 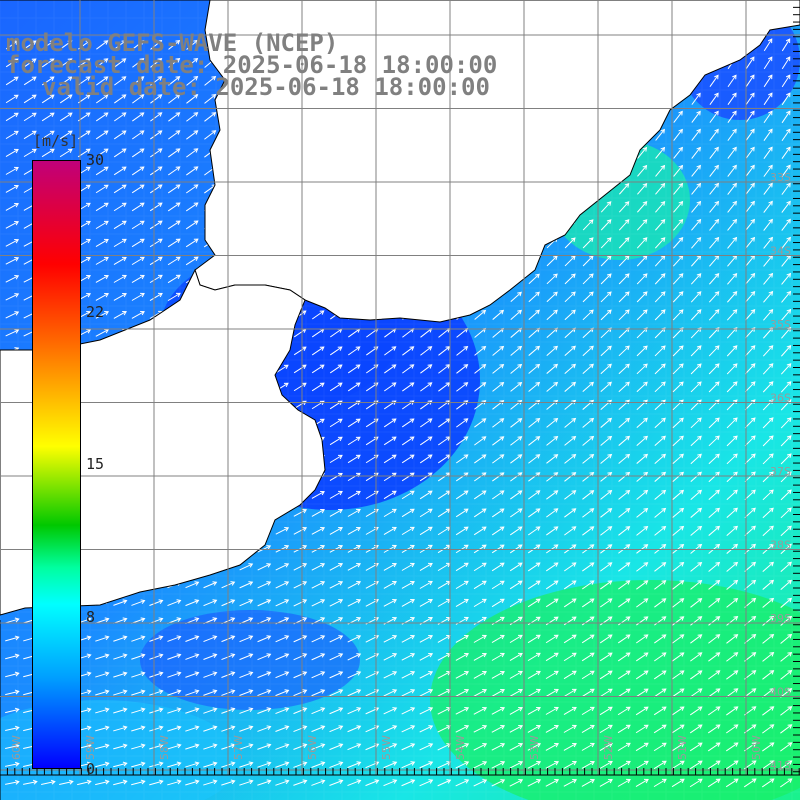 I want to click on latitude-label: 33S, so click(x=780, y=177).